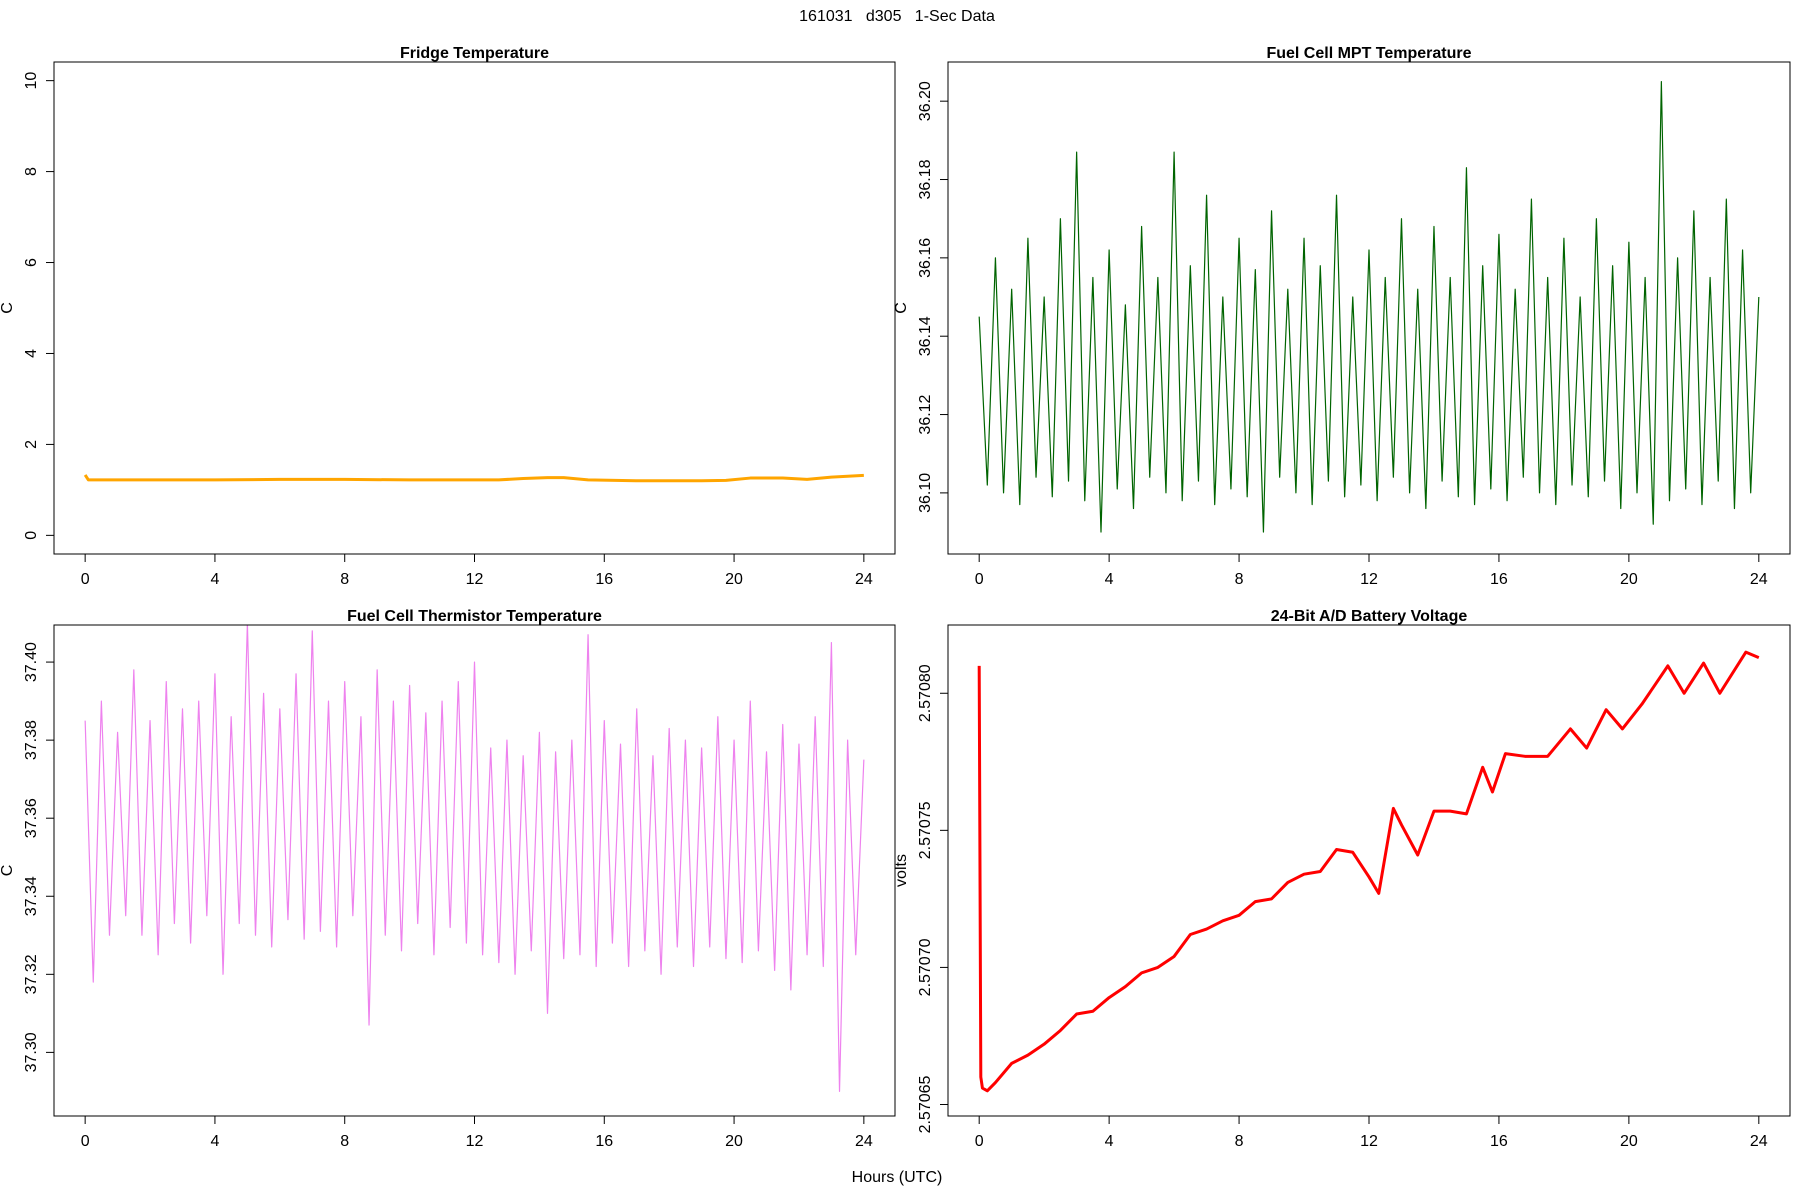 The height and width of the screenshot is (1200, 1800). I want to click on figure-title: 161031 d305 1-Sec Data, so click(897, 16).